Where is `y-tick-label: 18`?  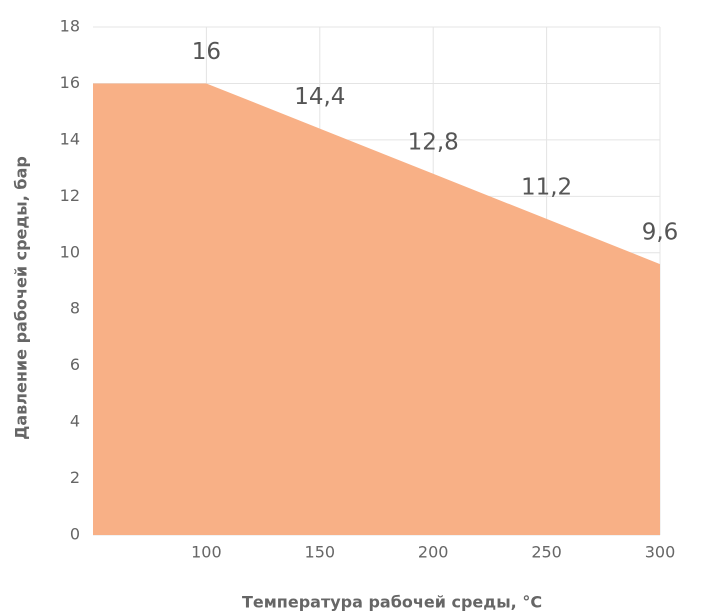
y-tick-label: 18 is located at coordinates (70, 26).